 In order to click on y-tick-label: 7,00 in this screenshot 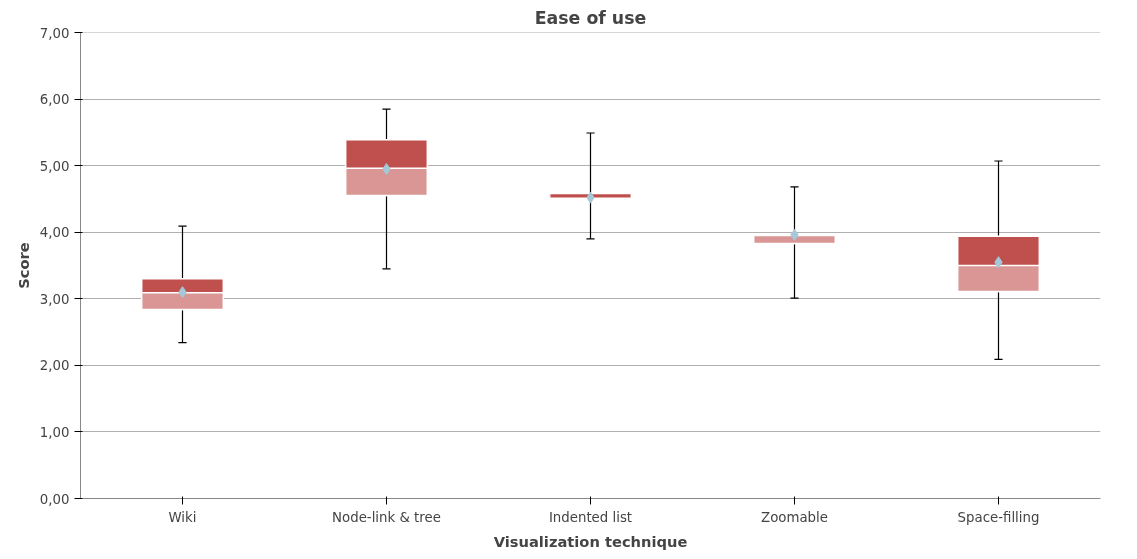, I will do `click(54, 33)`.